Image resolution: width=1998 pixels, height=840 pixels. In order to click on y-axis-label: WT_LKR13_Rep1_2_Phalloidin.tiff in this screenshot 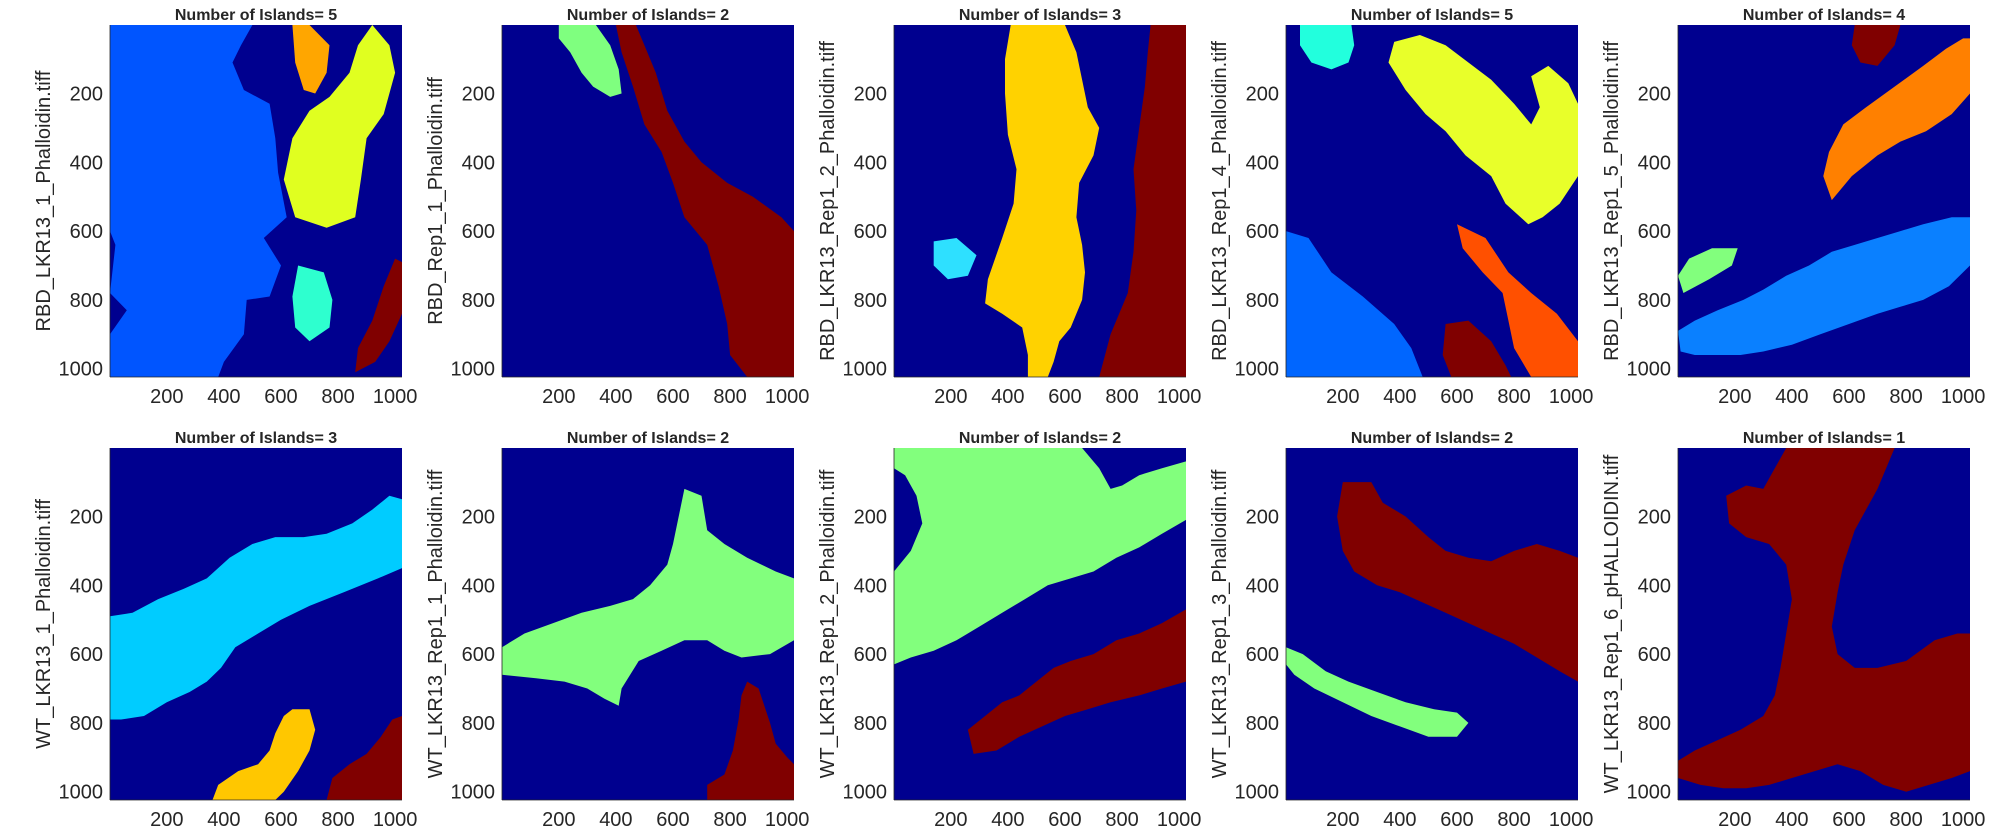, I will do `click(828, 623)`.